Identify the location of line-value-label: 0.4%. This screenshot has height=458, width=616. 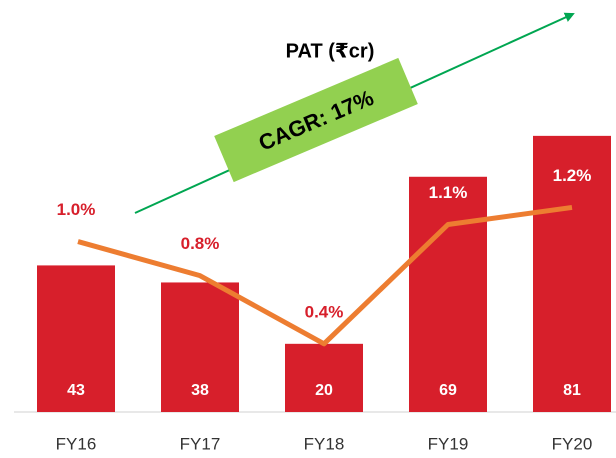
(324, 311).